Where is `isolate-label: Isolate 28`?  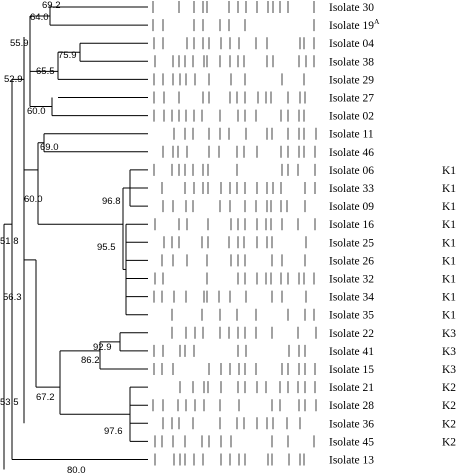
isolate-label: Isolate 28 is located at coordinates (351, 406).